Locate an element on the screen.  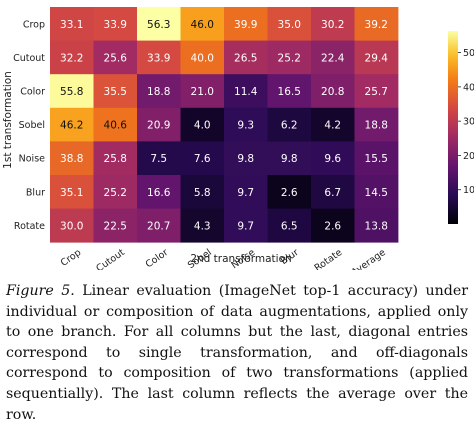
cell-value-6-0: 30.0 is located at coordinates (71, 226).